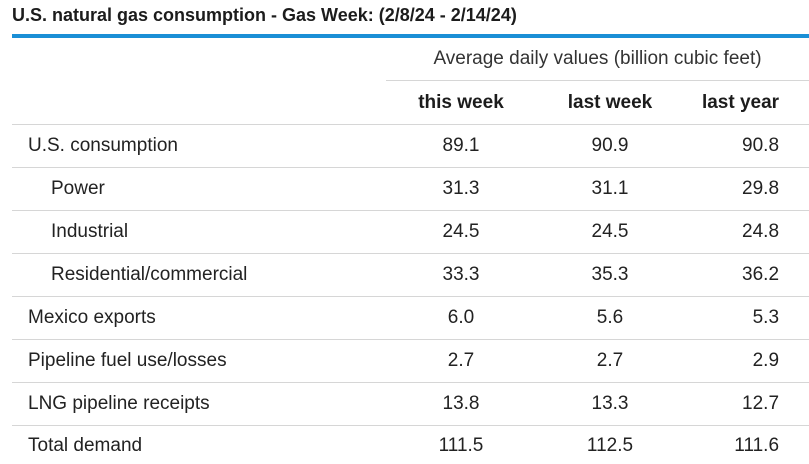 This screenshot has width=809, height=464. I want to click on last-year-value: 24.8, so click(746, 232).